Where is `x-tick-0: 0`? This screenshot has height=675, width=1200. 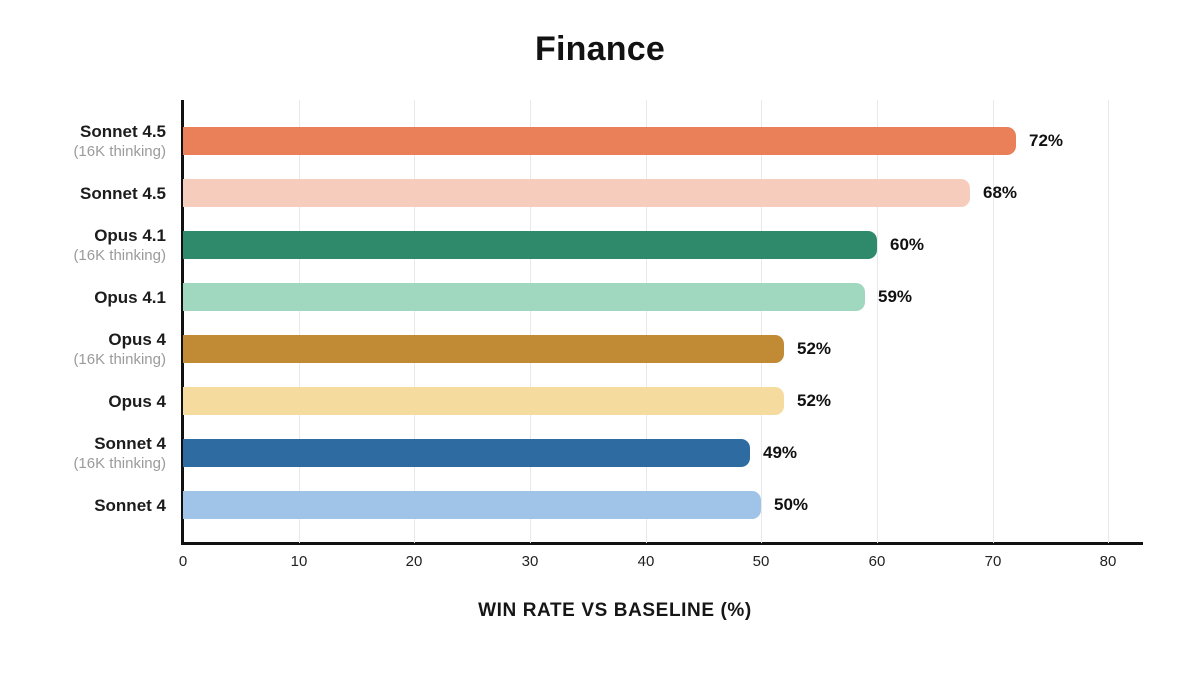 x-tick-0: 0 is located at coordinates (183, 561).